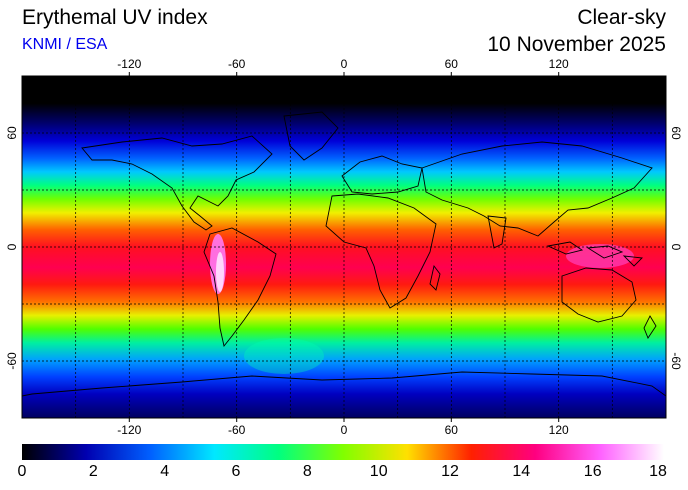 The width and height of the screenshot is (688, 490). Describe the element at coordinates (12, 246) in the screenshot. I see `lat-tick-left: 0` at that location.